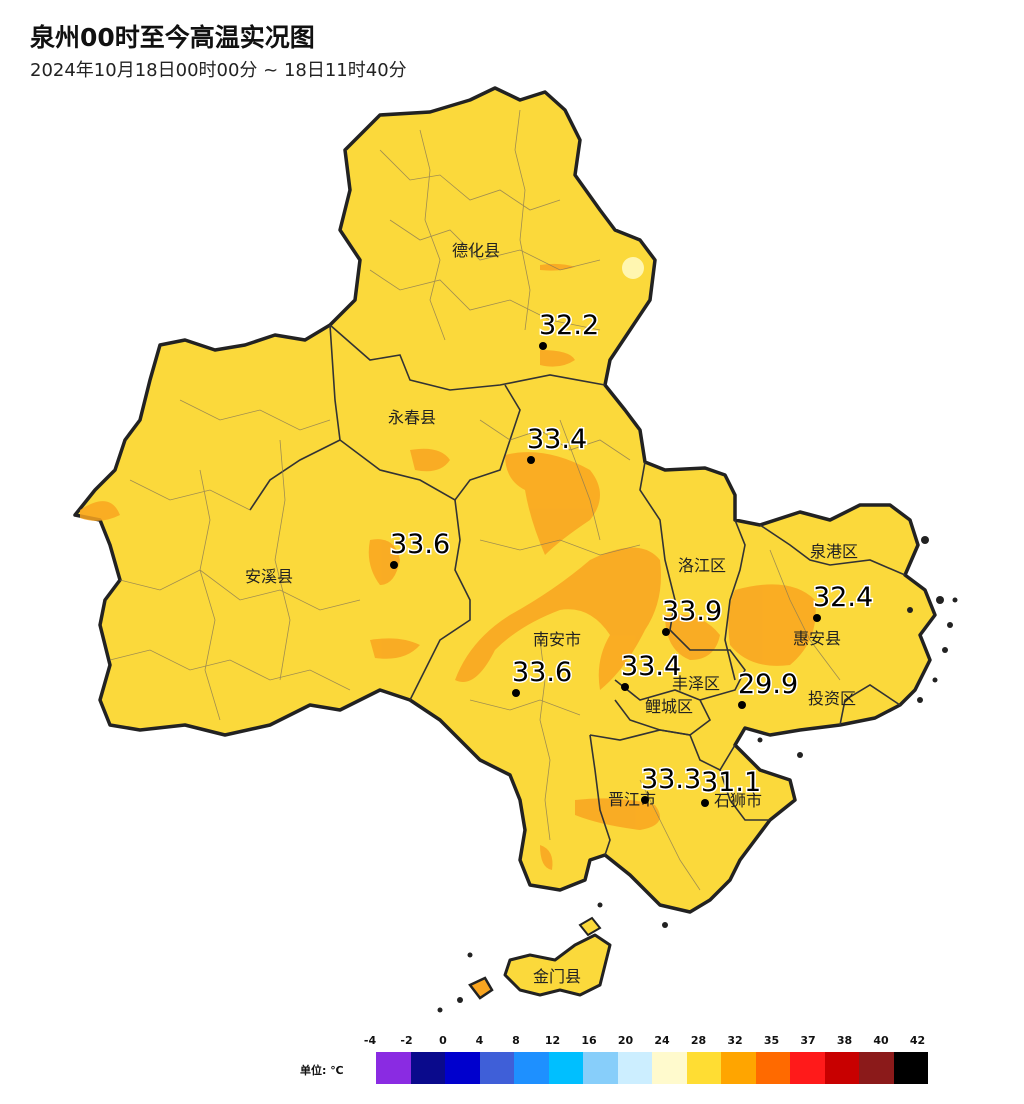 The width and height of the screenshot is (1024, 1104). I want to click on county-label-yongchun: 永春县, so click(412, 417).